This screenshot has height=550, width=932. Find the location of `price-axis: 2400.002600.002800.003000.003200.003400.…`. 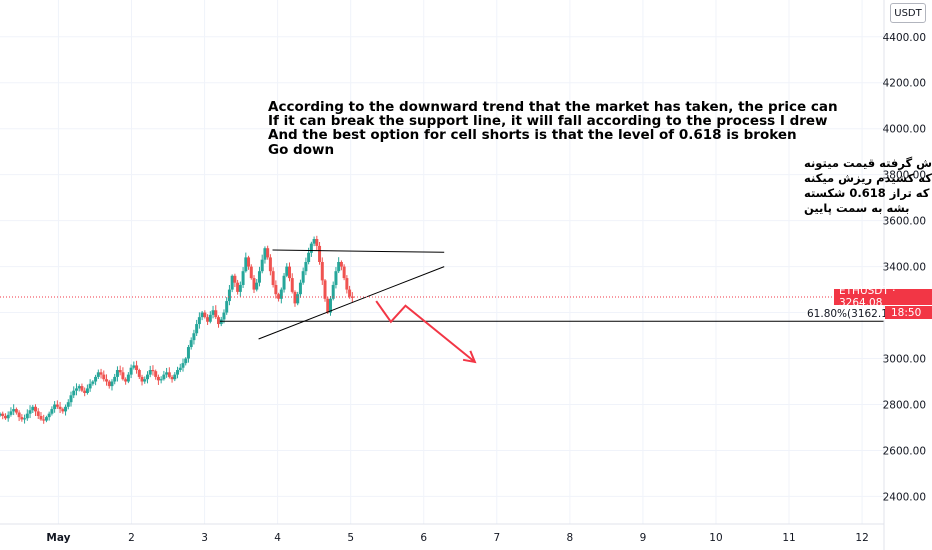

price-axis: 2400.002600.002800.003000.003200.003400.… is located at coordinates (904, 268).